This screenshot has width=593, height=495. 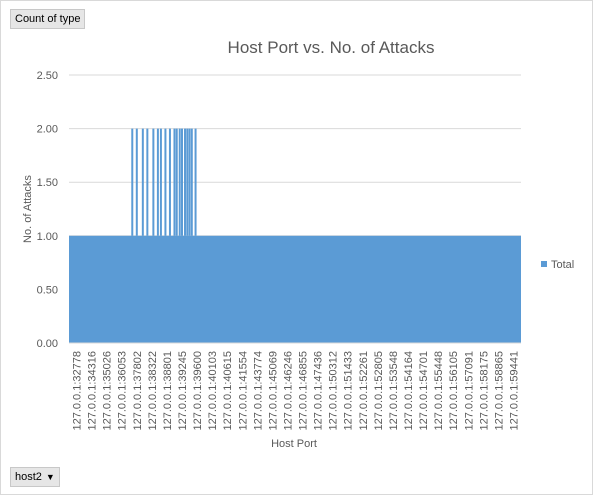 What do you see at coordinates (213, 391) in the screenshot?
I see `x-tick-label: 127.0.0.1:40103` at bounding box center [213, 391].